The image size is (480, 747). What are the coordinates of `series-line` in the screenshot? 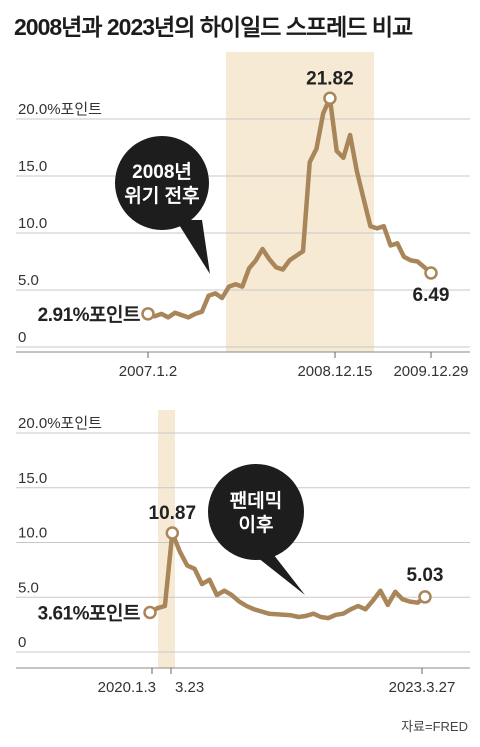 It's located at (287, 575).